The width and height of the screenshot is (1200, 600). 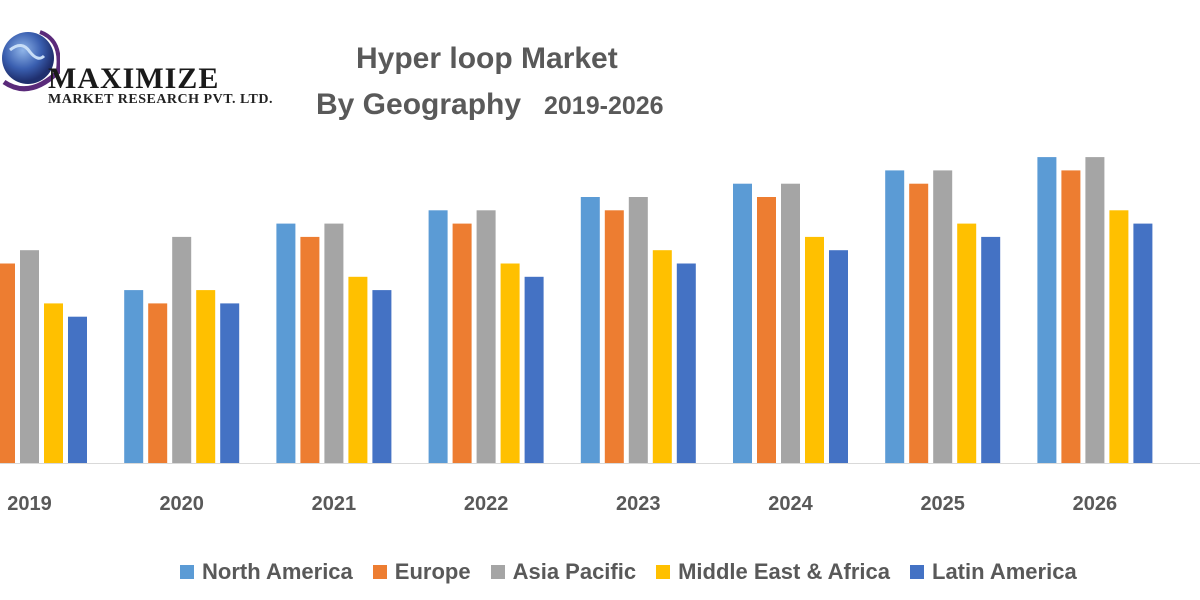 I want to click on bar-2025-north-america, so click(x=895, y=316).